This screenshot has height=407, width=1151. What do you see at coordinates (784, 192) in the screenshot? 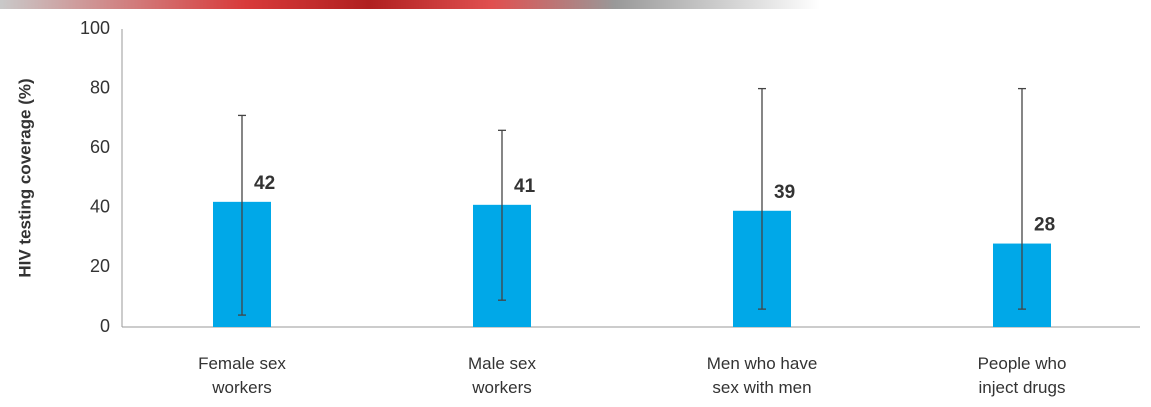
I see `value-label: 39` at bounding box center [784, 192].